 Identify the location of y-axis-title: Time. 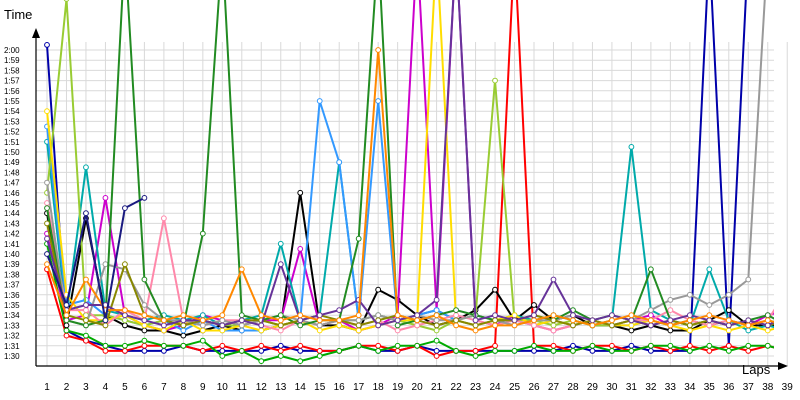
(18, 14).